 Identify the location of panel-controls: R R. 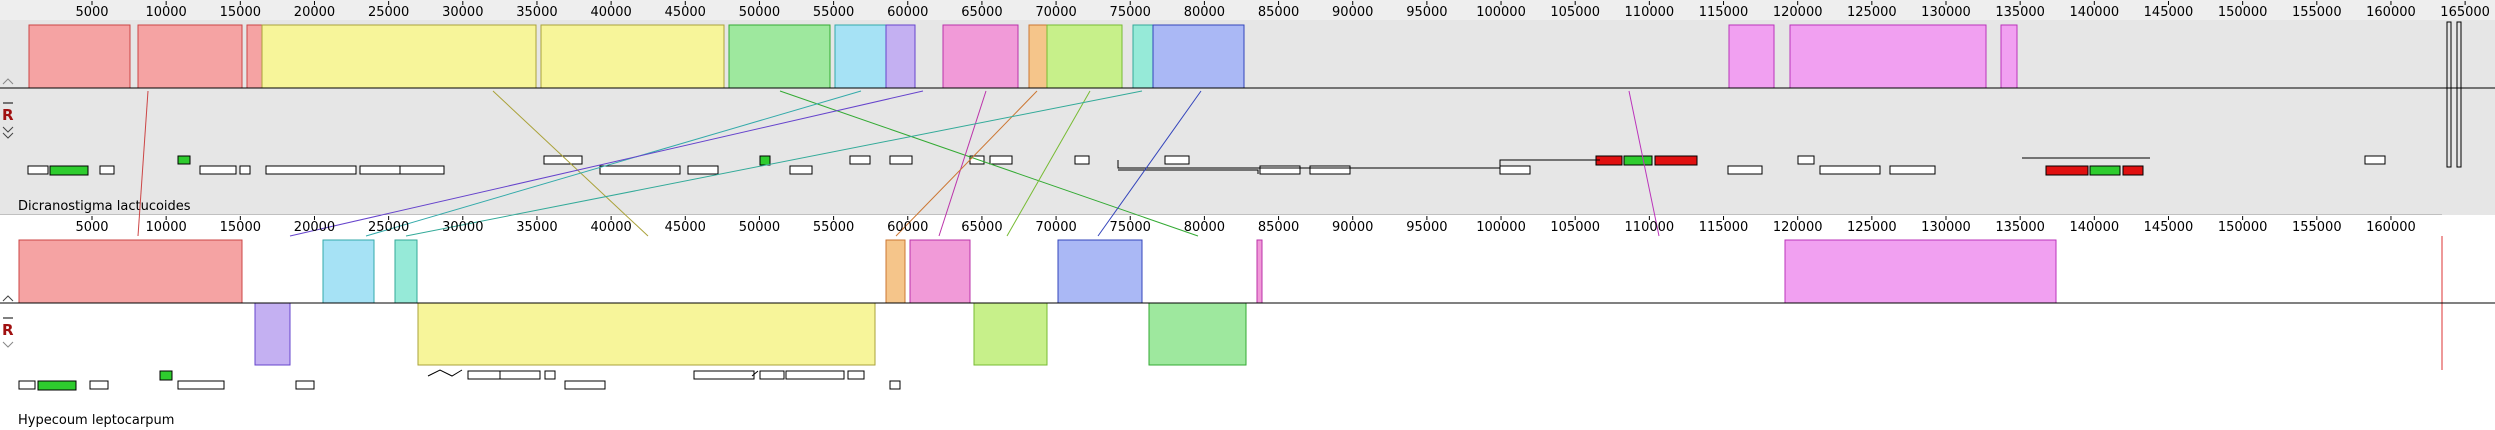
(8, 213).